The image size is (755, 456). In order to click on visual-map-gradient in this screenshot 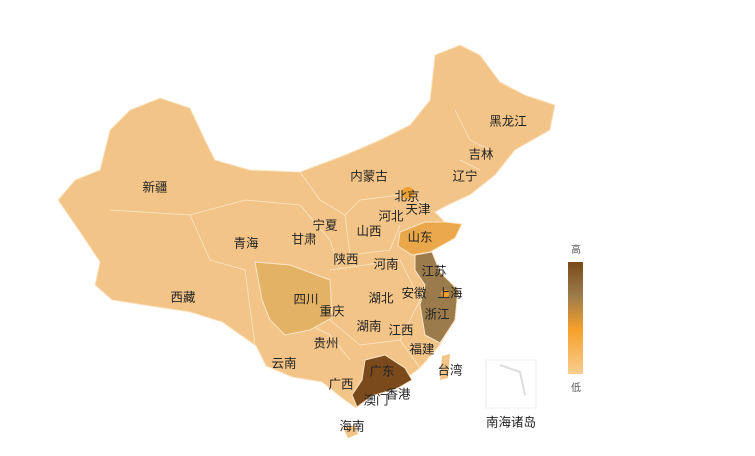, I will do `click(575, 318)`.